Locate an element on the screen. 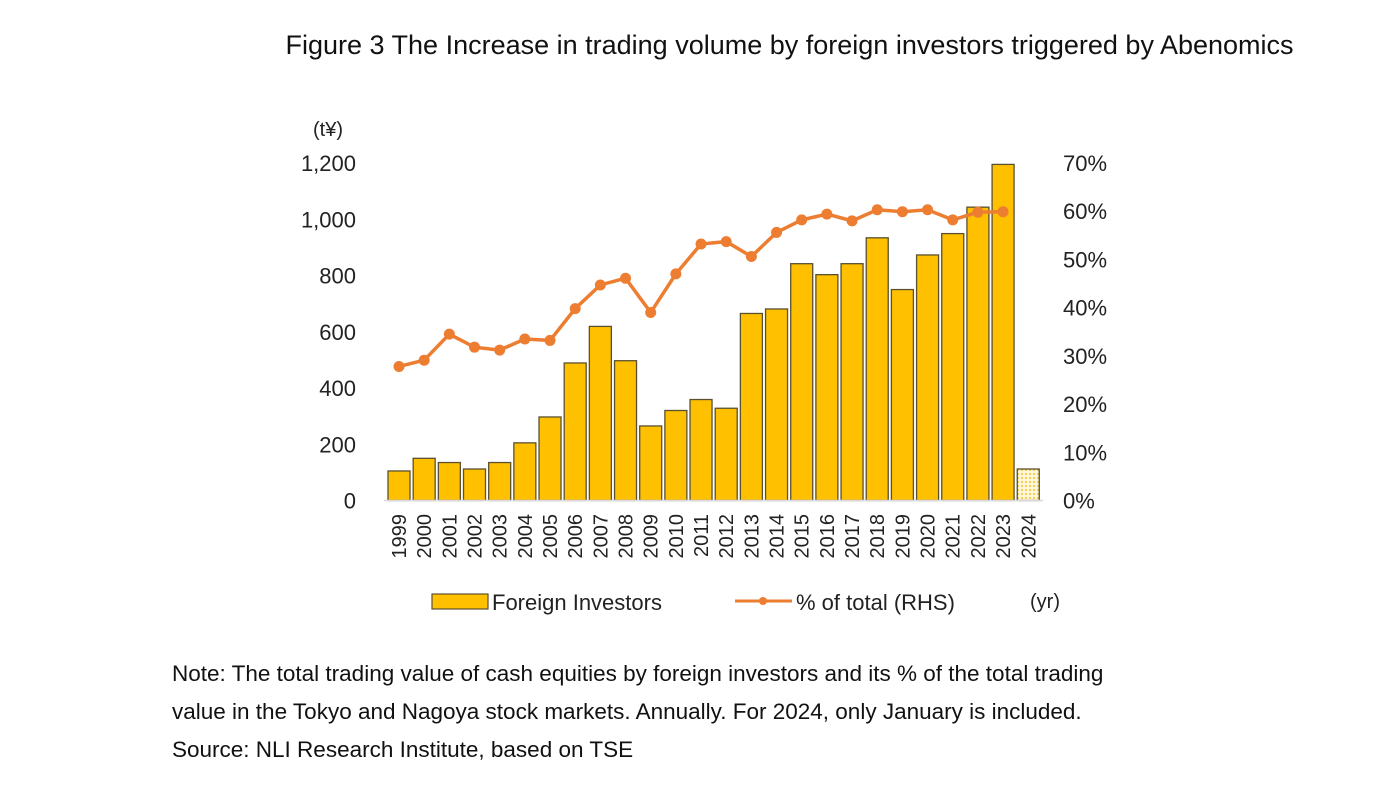 This screenshot has height=796, width=1399. bar-2009 is located at coordinates (651, 463).